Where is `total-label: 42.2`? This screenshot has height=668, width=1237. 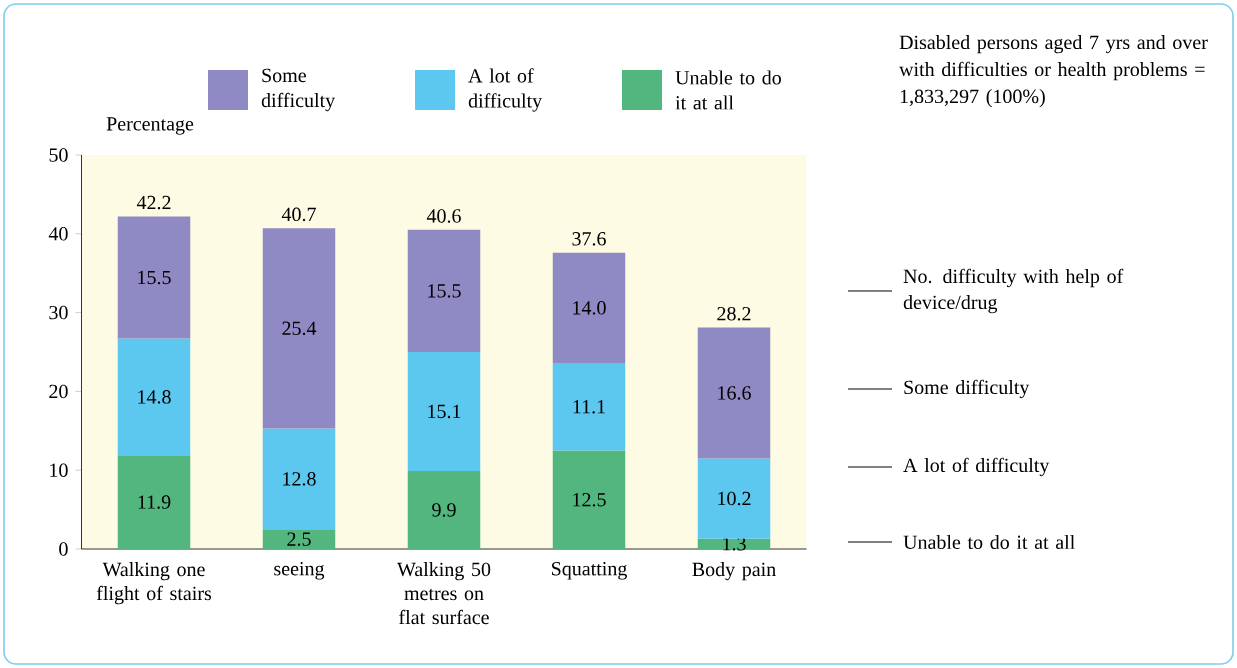
total-label: 42.2 is located at coordinates (153, 202).